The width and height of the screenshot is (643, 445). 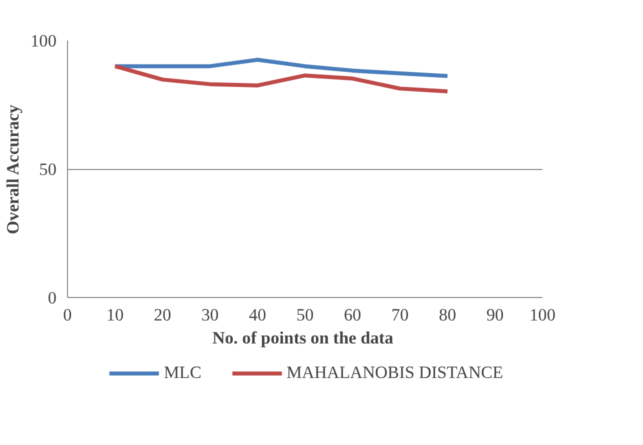 What do you see at coordinates (400, 315) in the screenshot?
I see `x-tick-label: 70` at bounding box center [400, 315].